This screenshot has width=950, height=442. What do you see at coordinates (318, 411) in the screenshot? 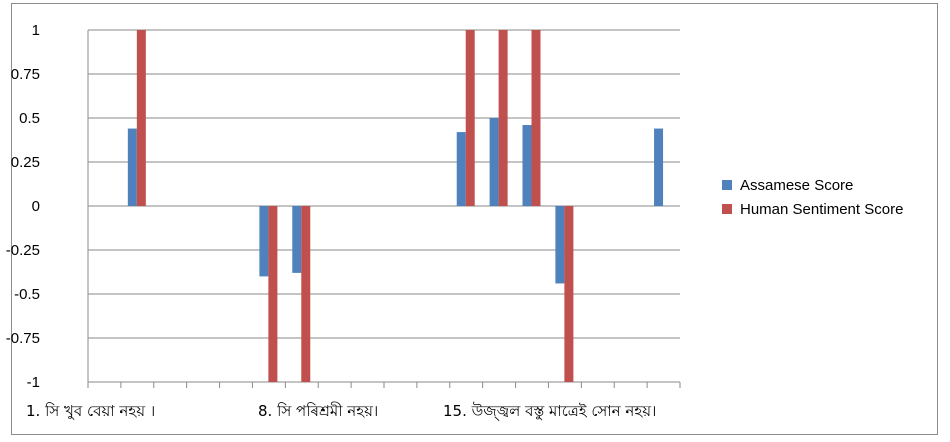
I see `category-label: 8. সি পৰিশ্ৰমী নহয়।` at bounding box center [318, 411].